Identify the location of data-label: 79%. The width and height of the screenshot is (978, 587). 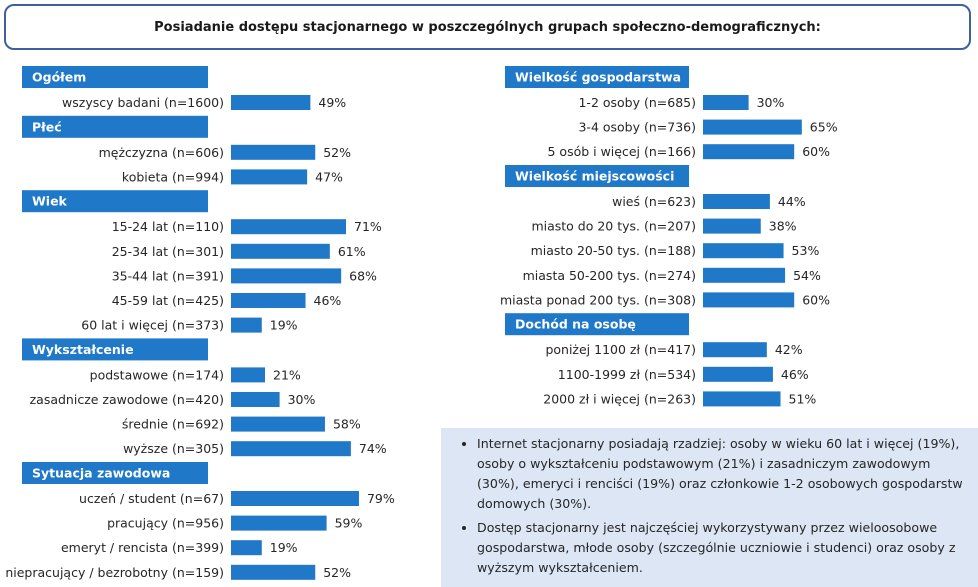
(381, 498).